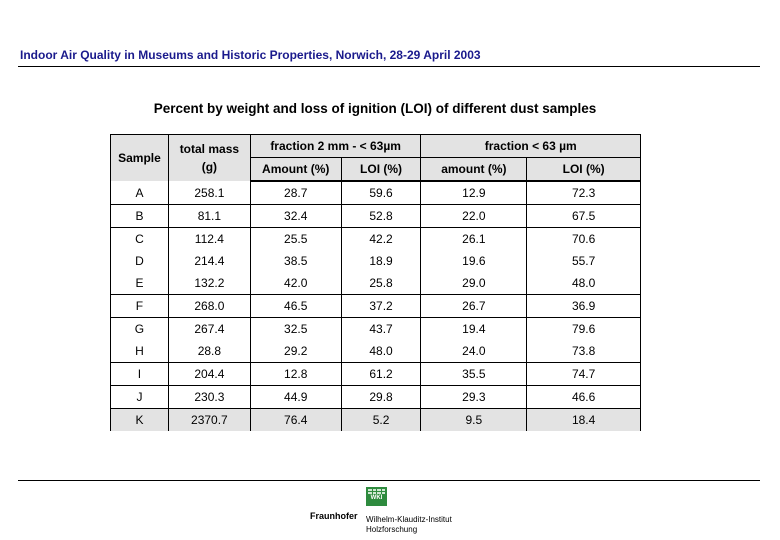 The width and height of the screenshot is (780, 540). Describe the element at coordinates (530, 146) in the screenshot. I see `header-fraction-fine: fraction < 63 µm` at that location.